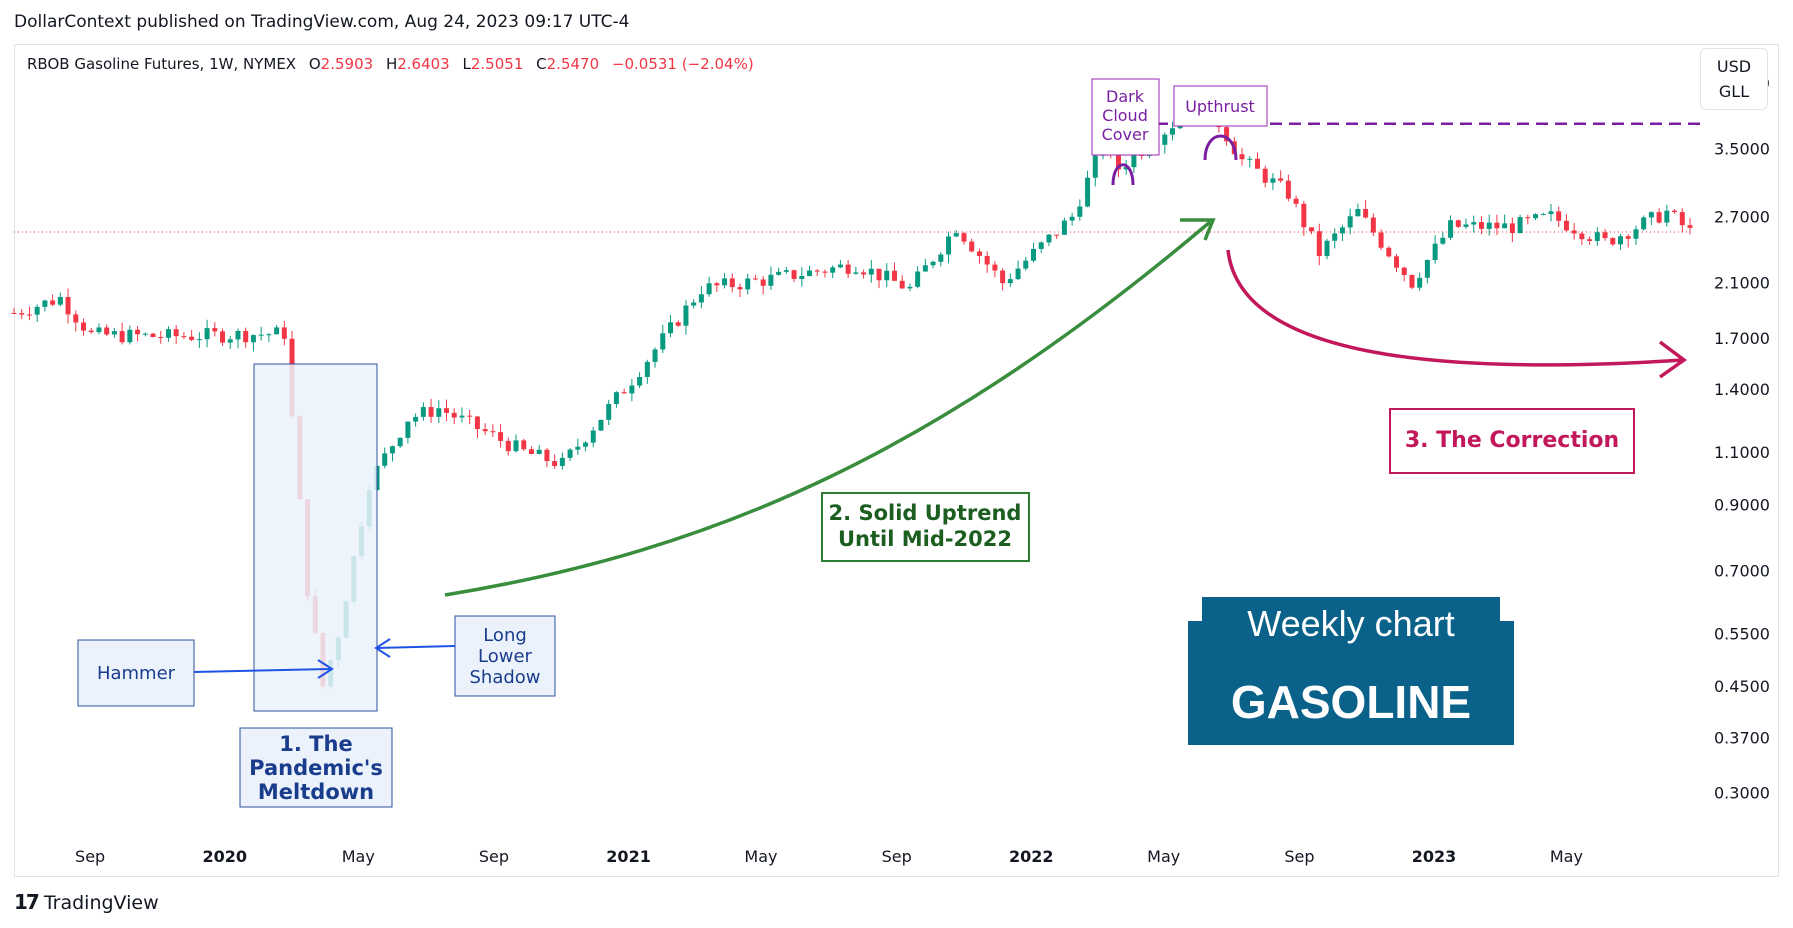 This screenshot has height=928, width=1793. Describe the element at coordinates (1125, 134) in the screenshot. I see `dark-cloud-label-line: Cover` at that location.